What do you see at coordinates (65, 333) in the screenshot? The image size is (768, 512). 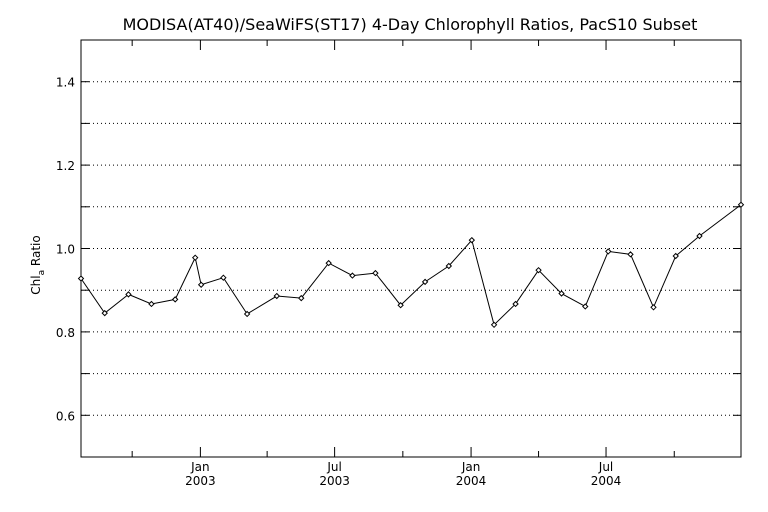 I see `y-tick-label: 0.8` at bounding box center [65, 333].